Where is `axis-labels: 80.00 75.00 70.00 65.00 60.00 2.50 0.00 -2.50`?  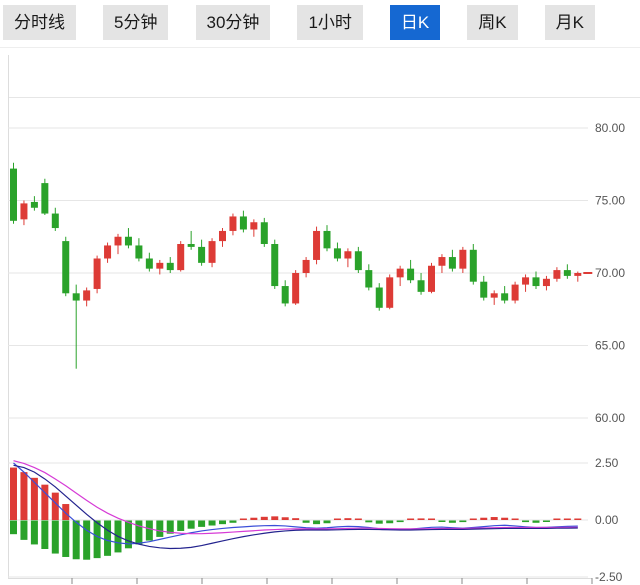 axis-labels: 80.00 75.00 70.00 65.00 60.00 2.50 0.00 -2.50 is located at coordinates (610, 352).